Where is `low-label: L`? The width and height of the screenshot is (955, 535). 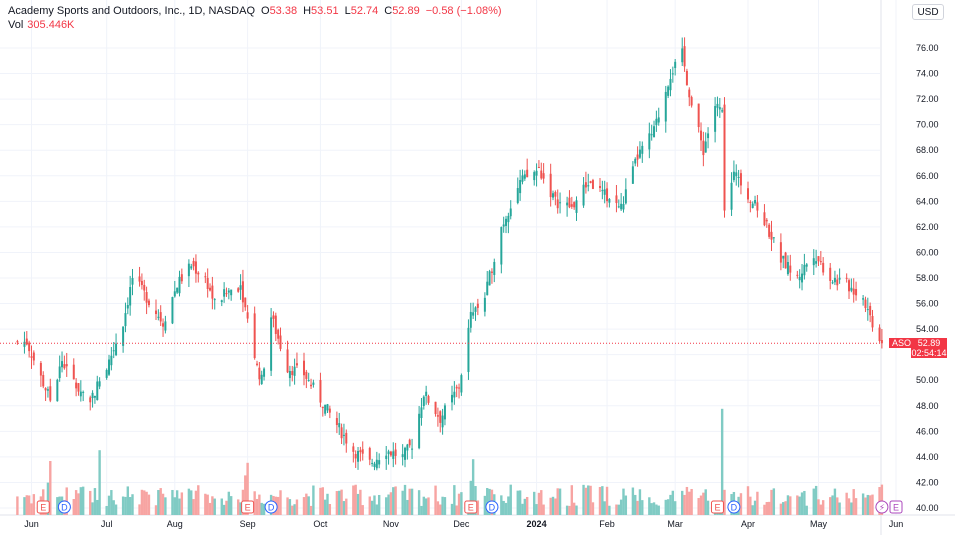 low-label: L is located at coordinates (347, 11).